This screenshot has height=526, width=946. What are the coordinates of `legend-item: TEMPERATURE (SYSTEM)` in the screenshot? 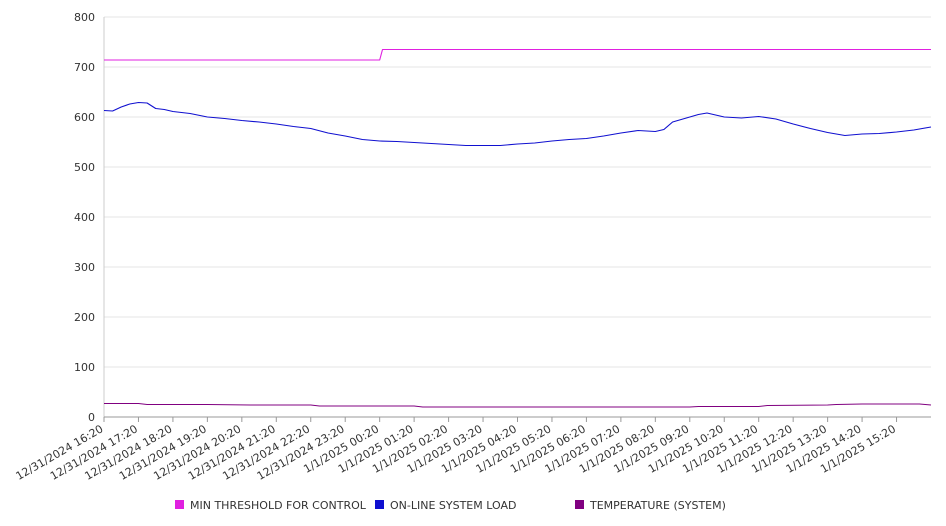 It's located at (650, 505).